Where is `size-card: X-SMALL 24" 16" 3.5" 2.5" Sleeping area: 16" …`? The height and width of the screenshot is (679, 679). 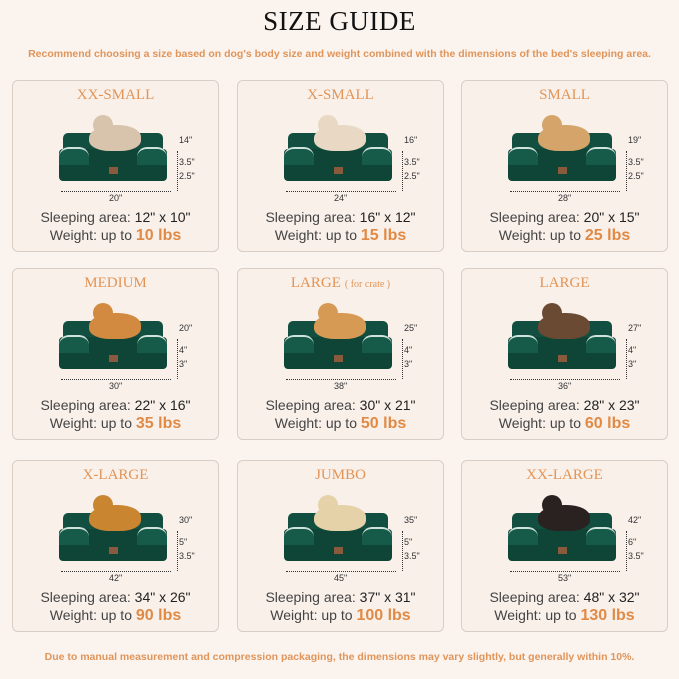
size-card: X-SMALL 24" 16" 3.5" 2.5" Sleeping area: 16" … is located at coordinates (340, 166).